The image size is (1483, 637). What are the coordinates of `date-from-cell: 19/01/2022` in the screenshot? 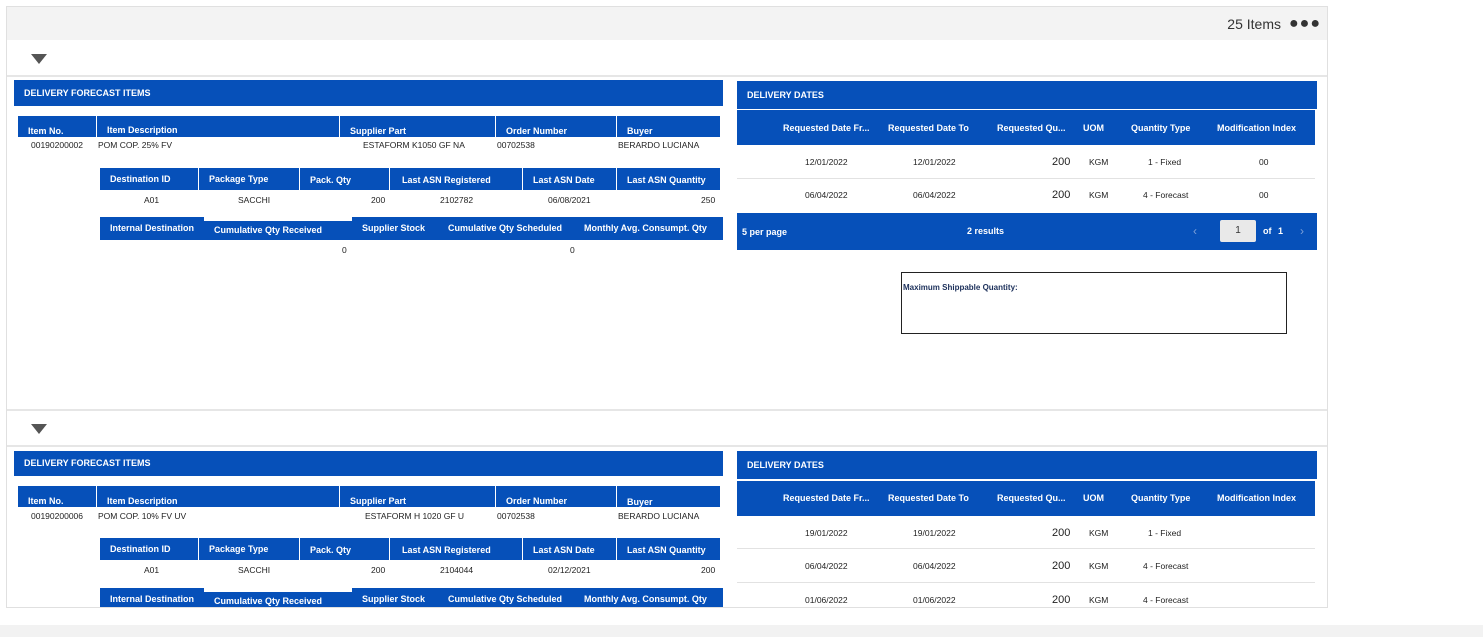 It's located at (826, 533).